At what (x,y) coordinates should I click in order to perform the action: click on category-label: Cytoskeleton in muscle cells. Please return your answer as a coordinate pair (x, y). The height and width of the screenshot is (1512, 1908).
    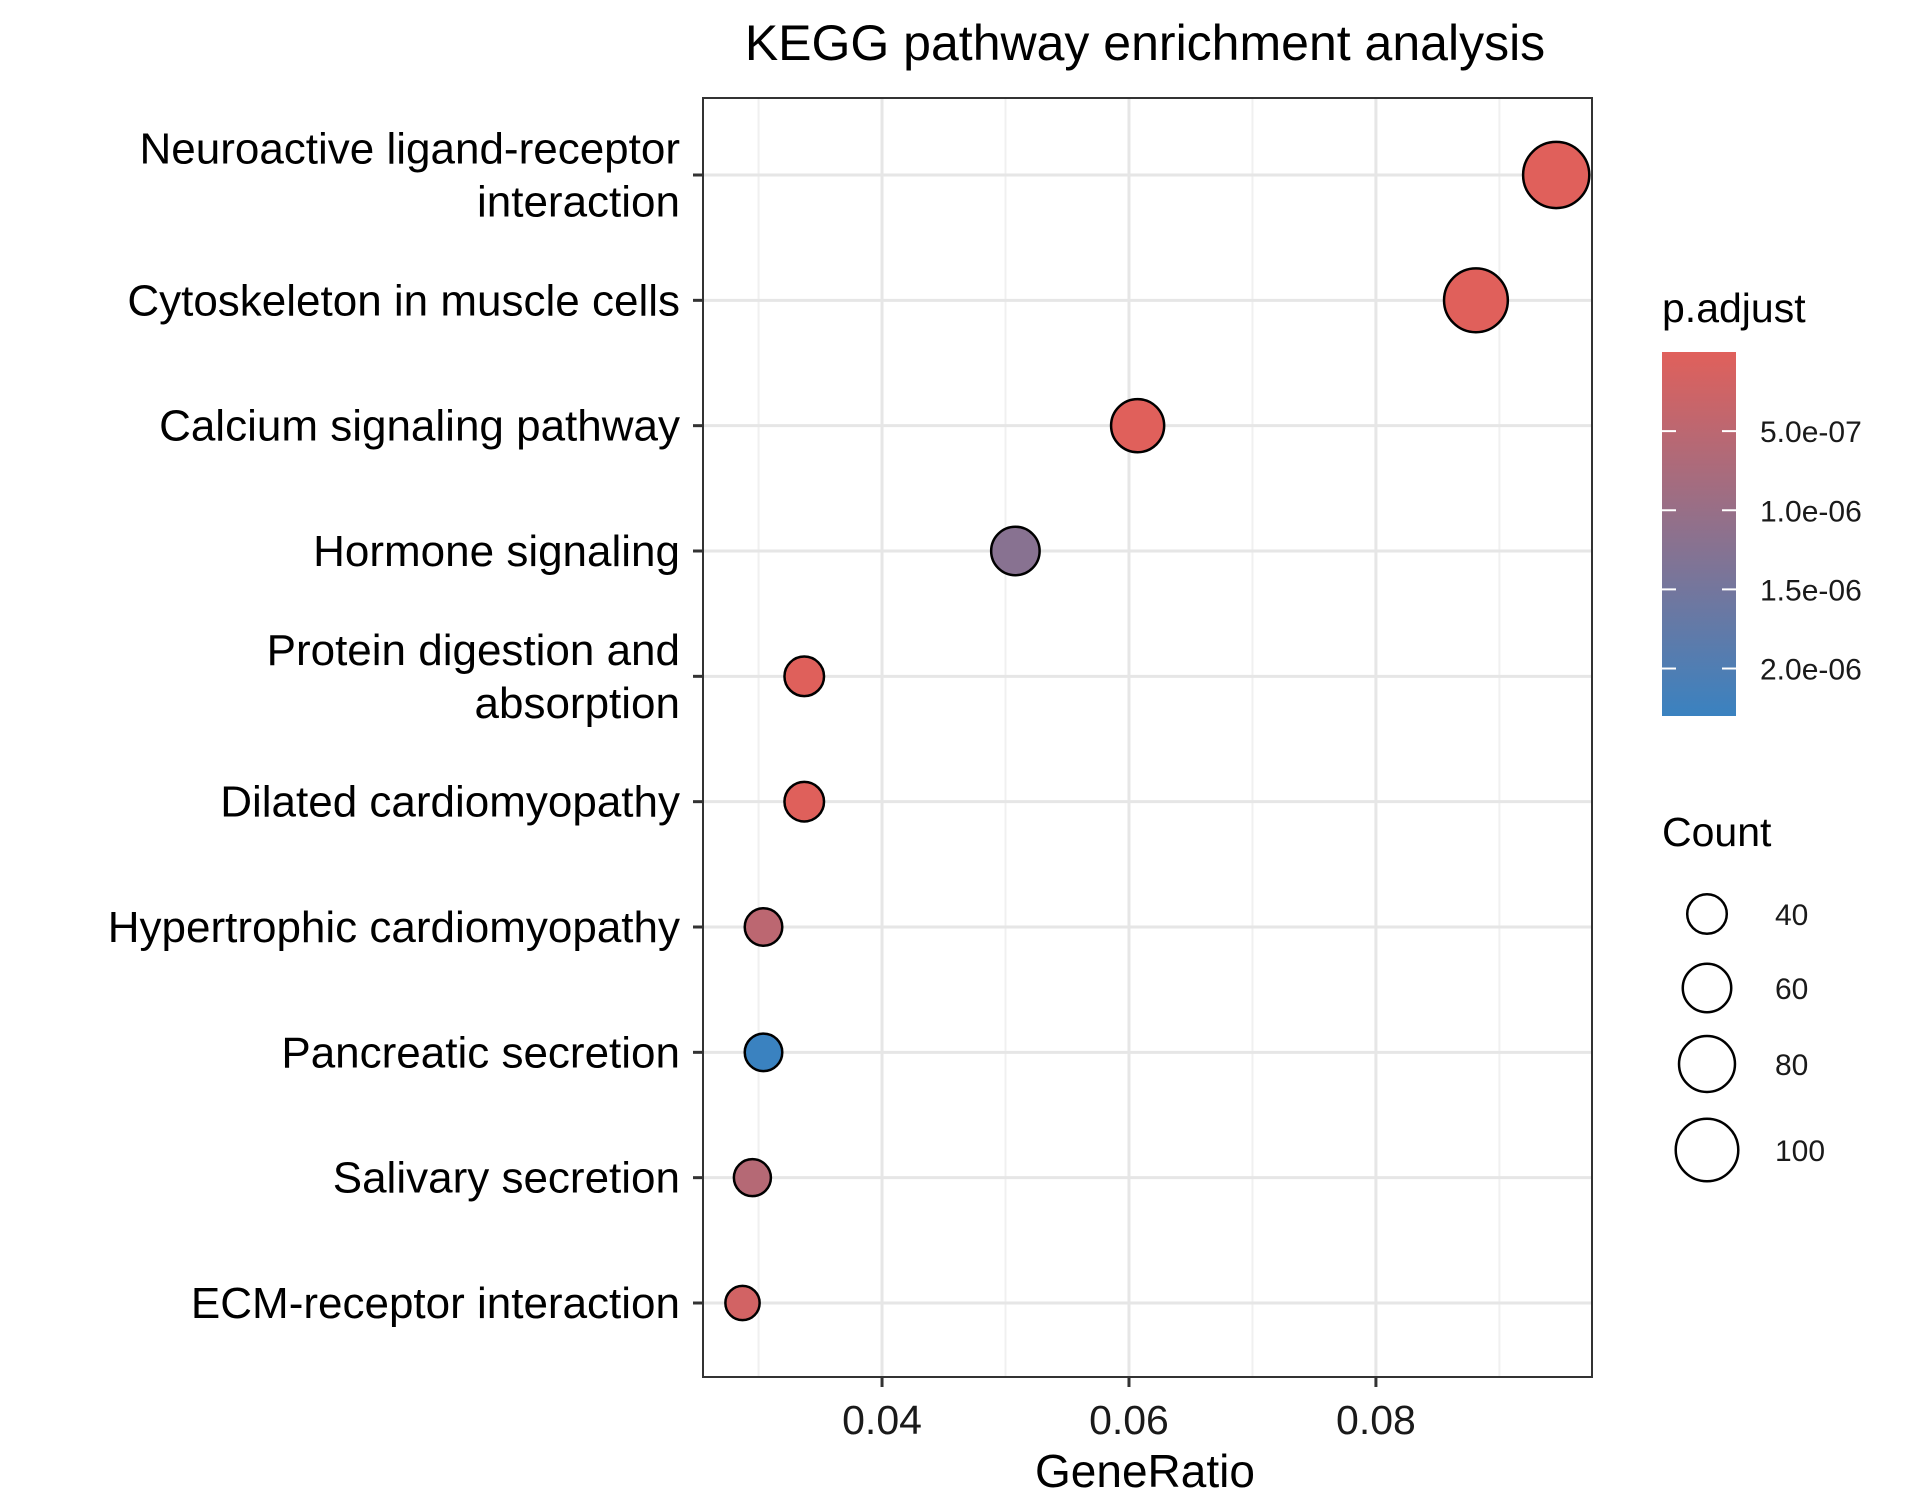
    Looking at the image, I should click on (403, 300).